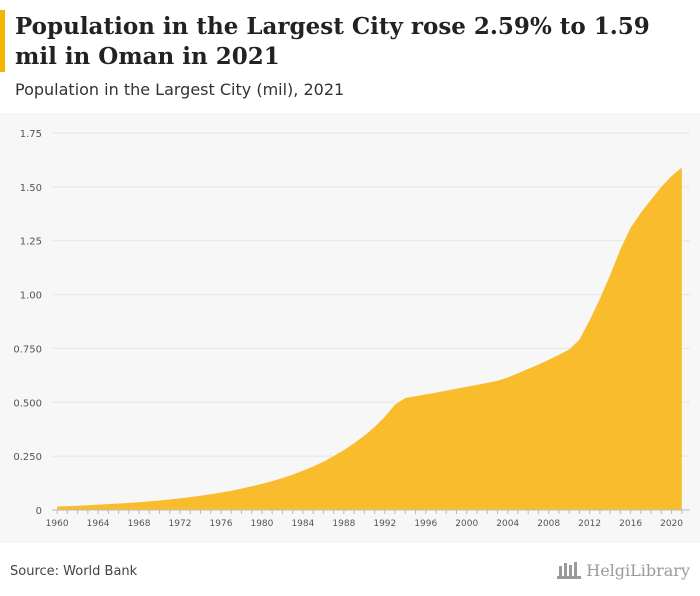  What do you see at coordinates (425, 524) in the screenshot?
I see `x-tick-label: 1996` at bounding box center [425, 524].